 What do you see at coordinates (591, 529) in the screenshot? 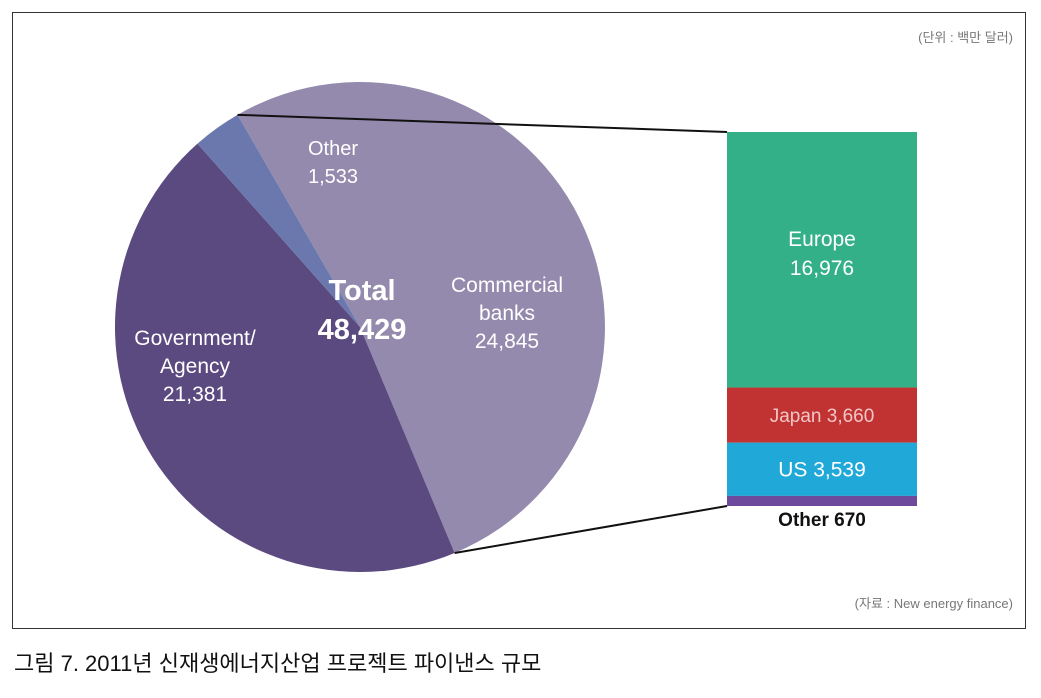
I see `connector-line-bottom` at bounding box center [591, 529].